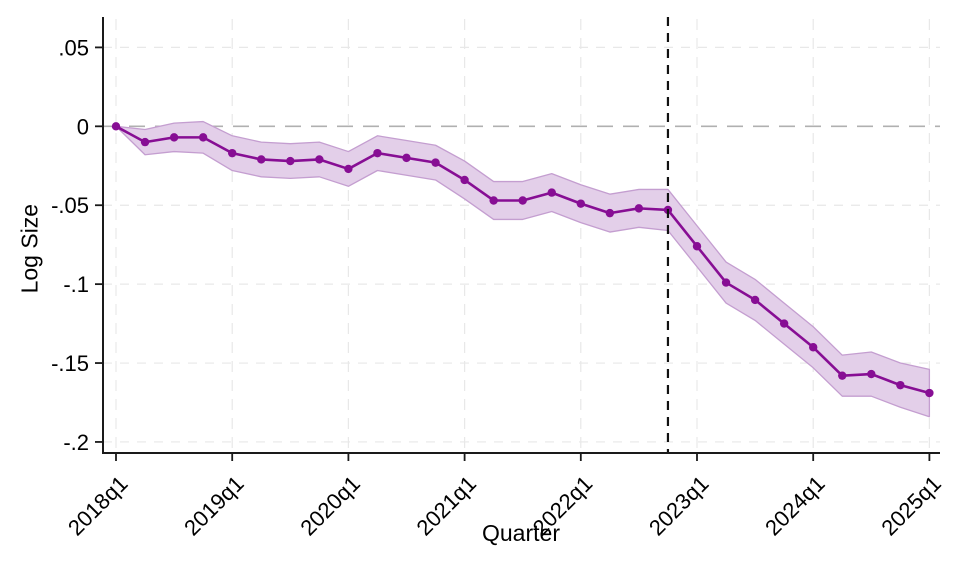 The image size is (960, 576). Describe the element at coordinates (98, 506) in the screenshot. I see `x-tick-label: 2018q1` at that location.